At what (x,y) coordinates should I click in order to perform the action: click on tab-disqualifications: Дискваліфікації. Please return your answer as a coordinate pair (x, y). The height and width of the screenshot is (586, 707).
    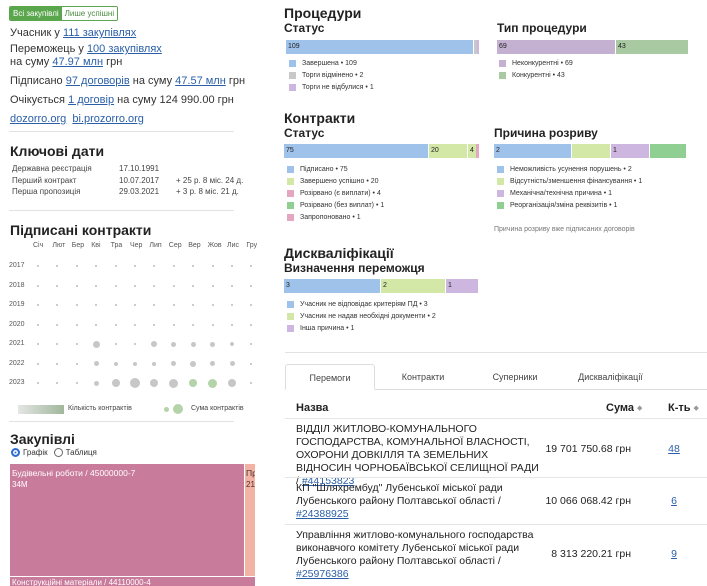
    Looking at the image, I should click on (610, 377).